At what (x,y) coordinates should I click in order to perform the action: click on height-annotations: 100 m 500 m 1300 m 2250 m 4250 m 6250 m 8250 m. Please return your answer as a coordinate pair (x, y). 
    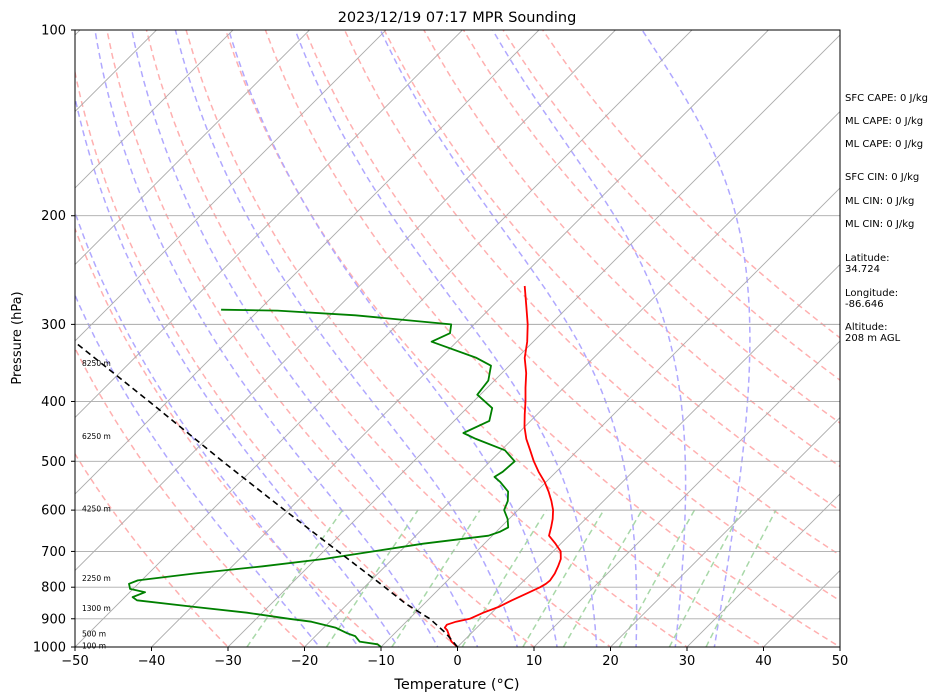
    Looking at the image, I should click on (96, 505).